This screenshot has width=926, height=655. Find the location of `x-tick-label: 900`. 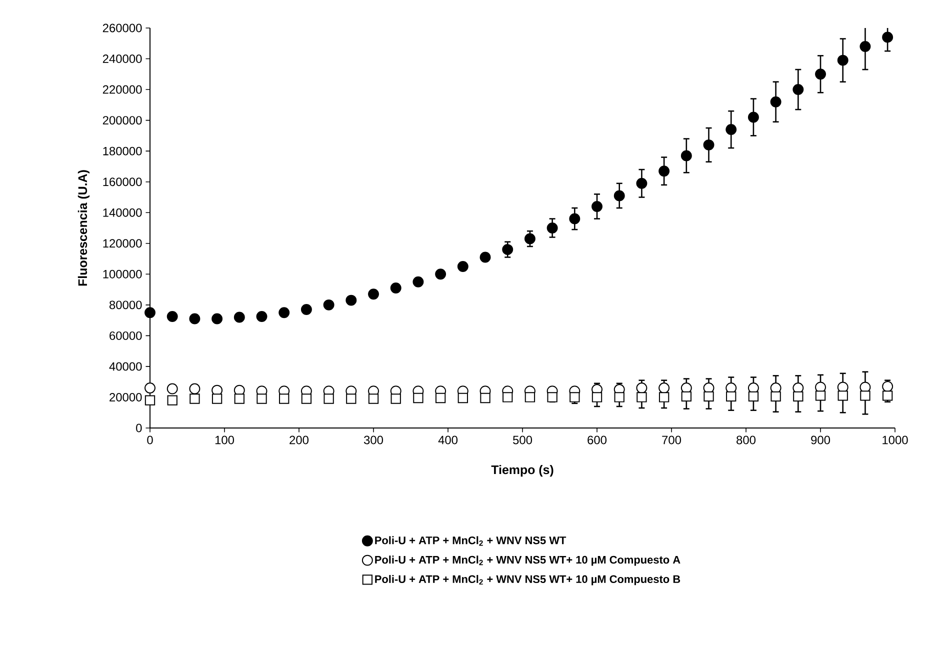

x-tick-label: 900 is located at coordinates (820, 440).